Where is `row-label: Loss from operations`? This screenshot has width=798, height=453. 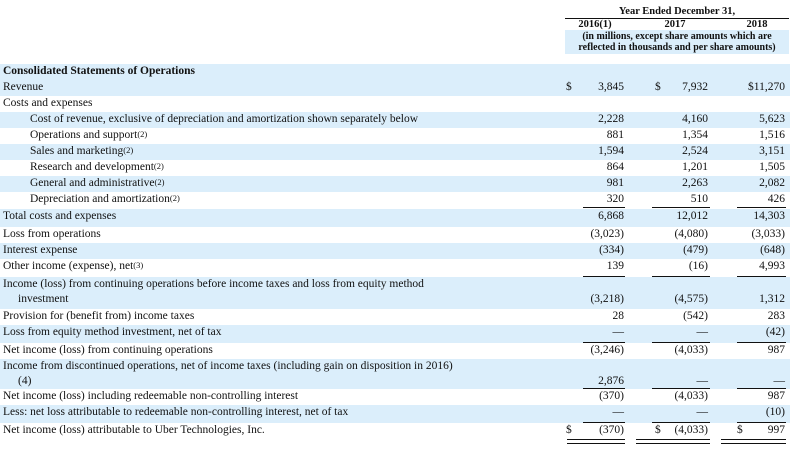 row-label: Loss from operations is located at coordinates (52, 234).